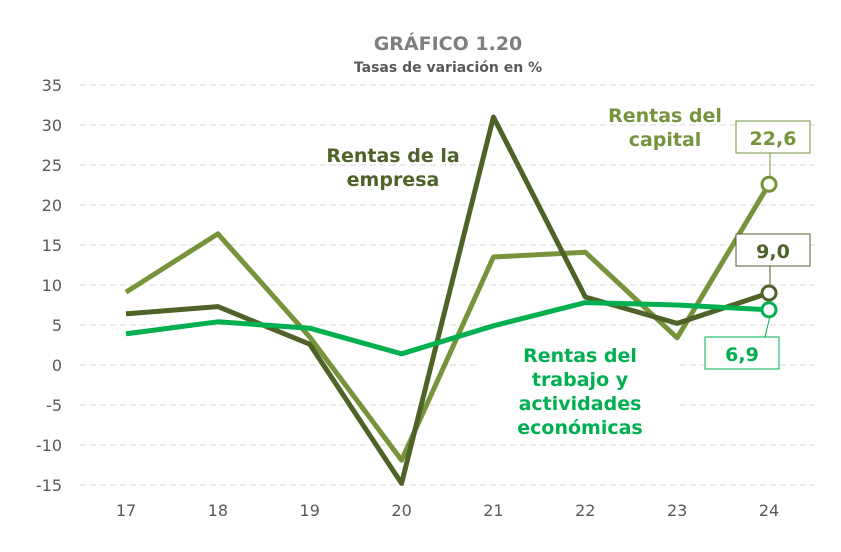  I want to click on data-label: 6,9, so click(742, 355).